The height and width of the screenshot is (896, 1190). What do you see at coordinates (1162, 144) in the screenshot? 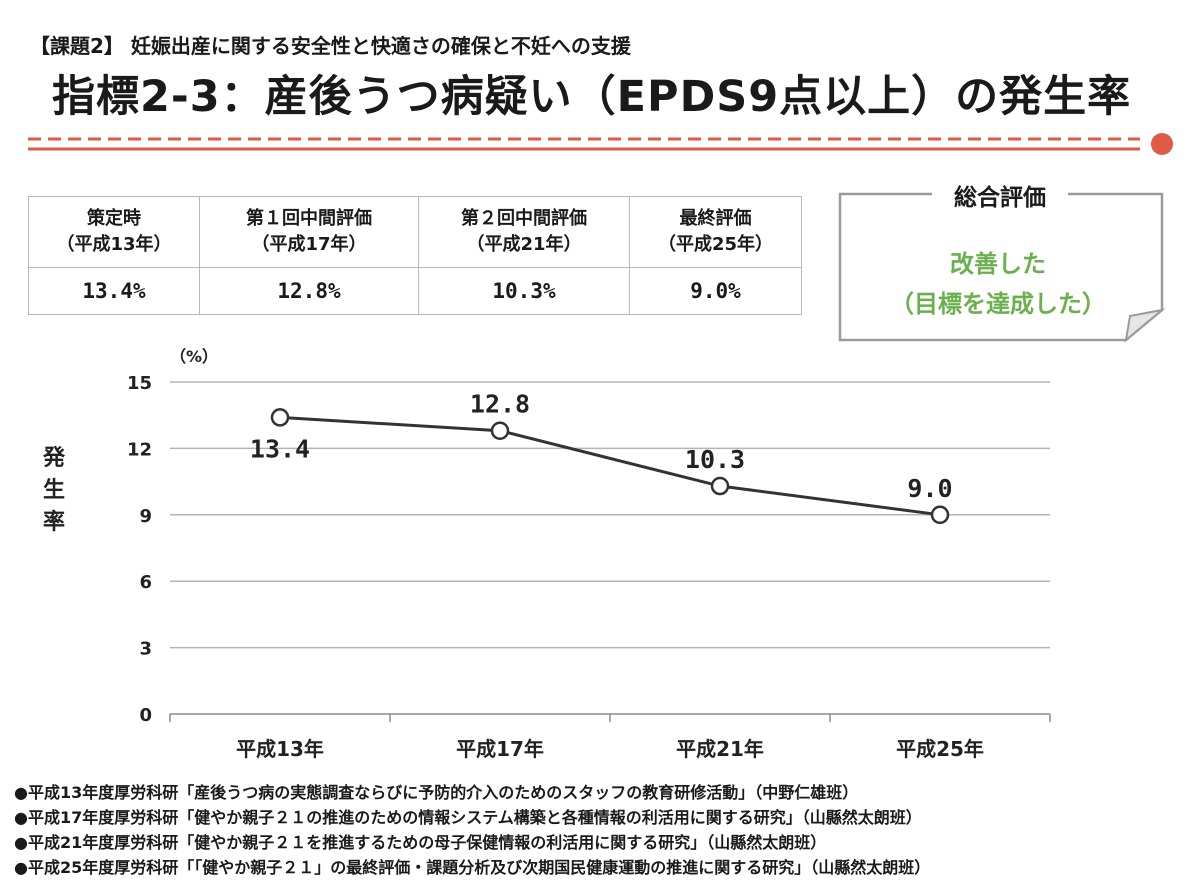
I see `divider-dot-icon` at bounding box center [1162, 144].